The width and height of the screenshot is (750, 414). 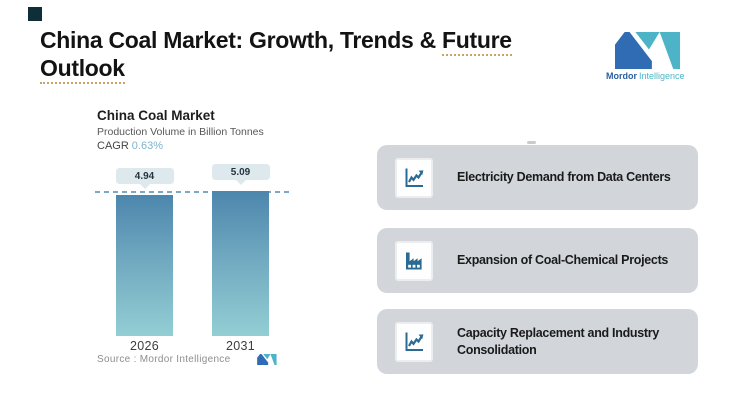 What do you see at coordinates (476, 41) in the screenshot?
I see `page-title-underlined-word: Future` at bounding box center [476, 41].